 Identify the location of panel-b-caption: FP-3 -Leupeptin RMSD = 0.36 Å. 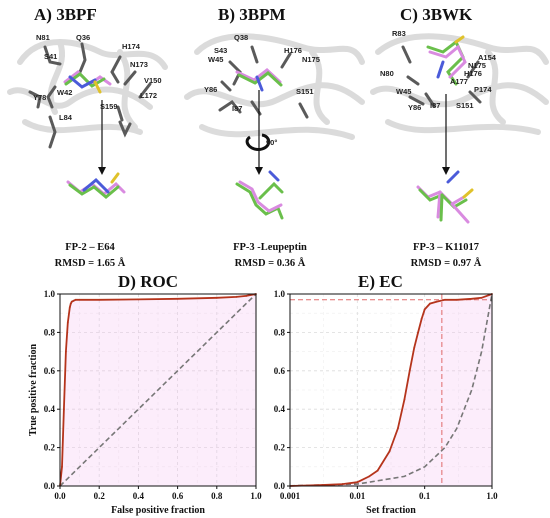
(270, 256).